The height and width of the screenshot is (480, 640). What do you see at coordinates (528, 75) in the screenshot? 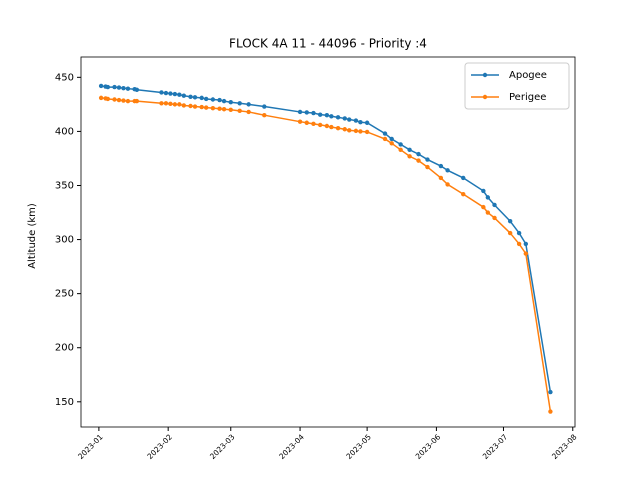
I see `legend-label: Apogee` at bounding box center [528, 75].